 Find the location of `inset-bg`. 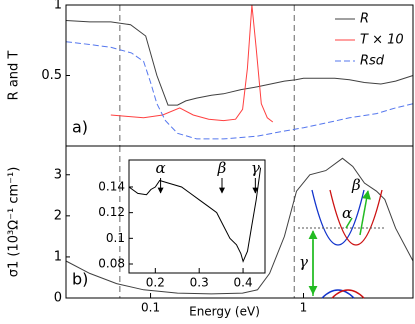

inset-bg is located at coordinates (197, 216).